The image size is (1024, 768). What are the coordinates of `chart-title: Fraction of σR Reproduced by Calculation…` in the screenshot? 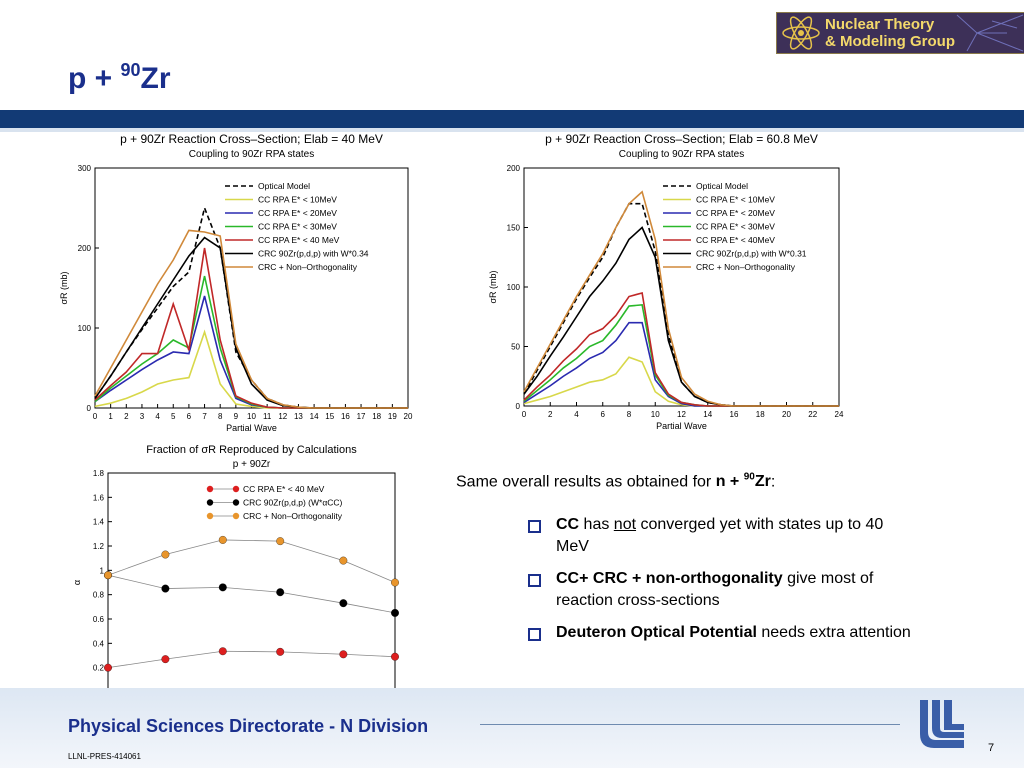 It's located at (251, 450).